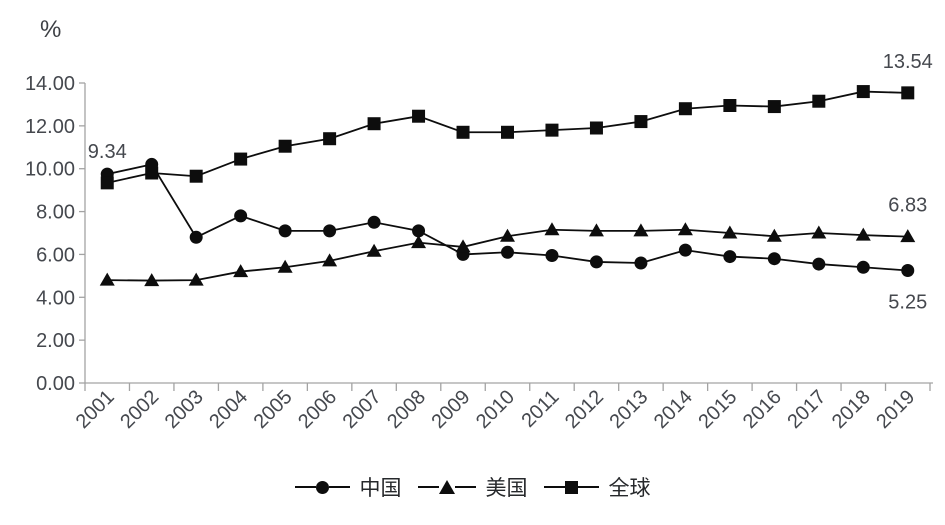 This screenshot has height=525, width=945. What do you see at coordinates (406, 409) in the screenshot?
I see `x-tick-label: 2008` at bounding box center [406, 409].